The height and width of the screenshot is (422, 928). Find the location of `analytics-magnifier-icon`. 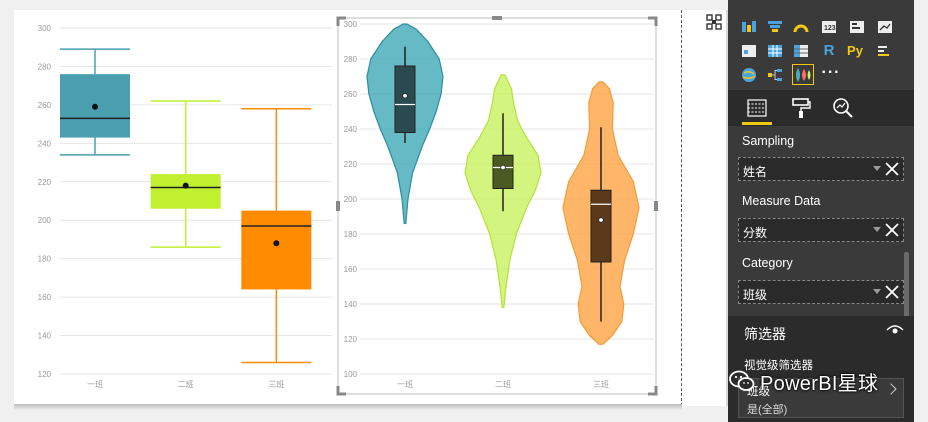

analytics-magnifier-icon is located at coordinates (843, 108).